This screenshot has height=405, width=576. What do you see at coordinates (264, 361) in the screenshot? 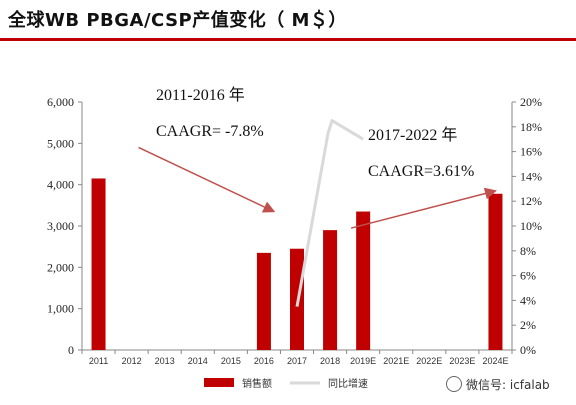
I see `x-tick-label: 2016` at bounding box center [264, 361].